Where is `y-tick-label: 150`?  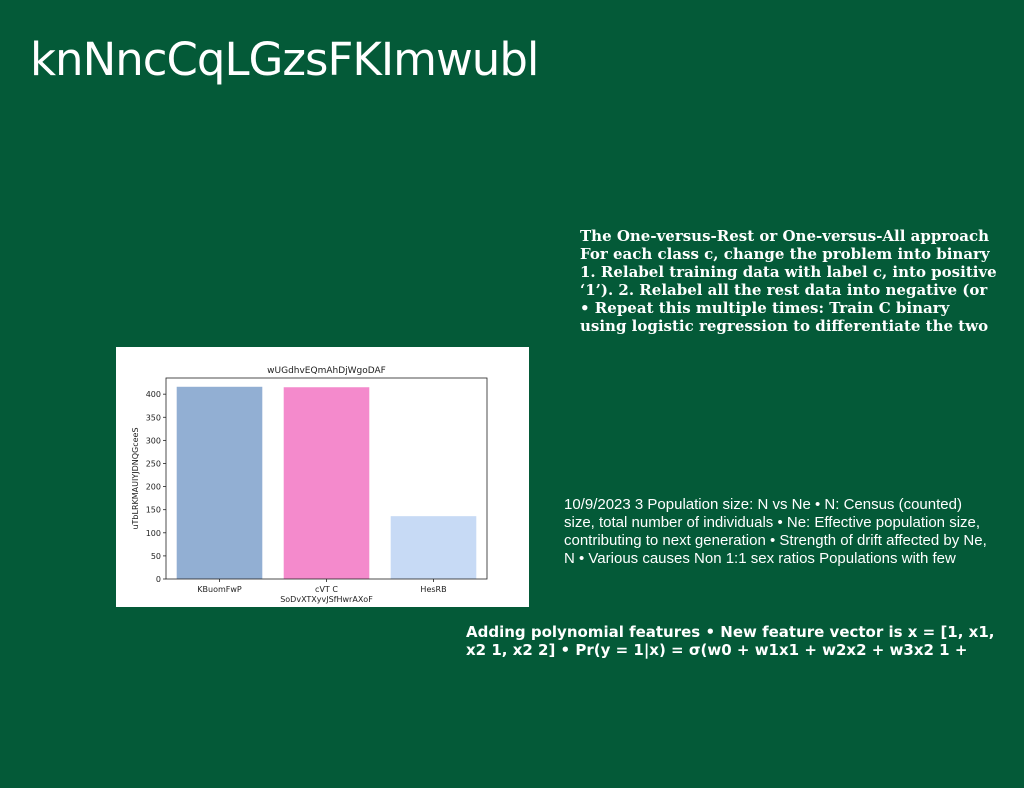
y-tick-label: 150 is located at coordinates (153, 510).